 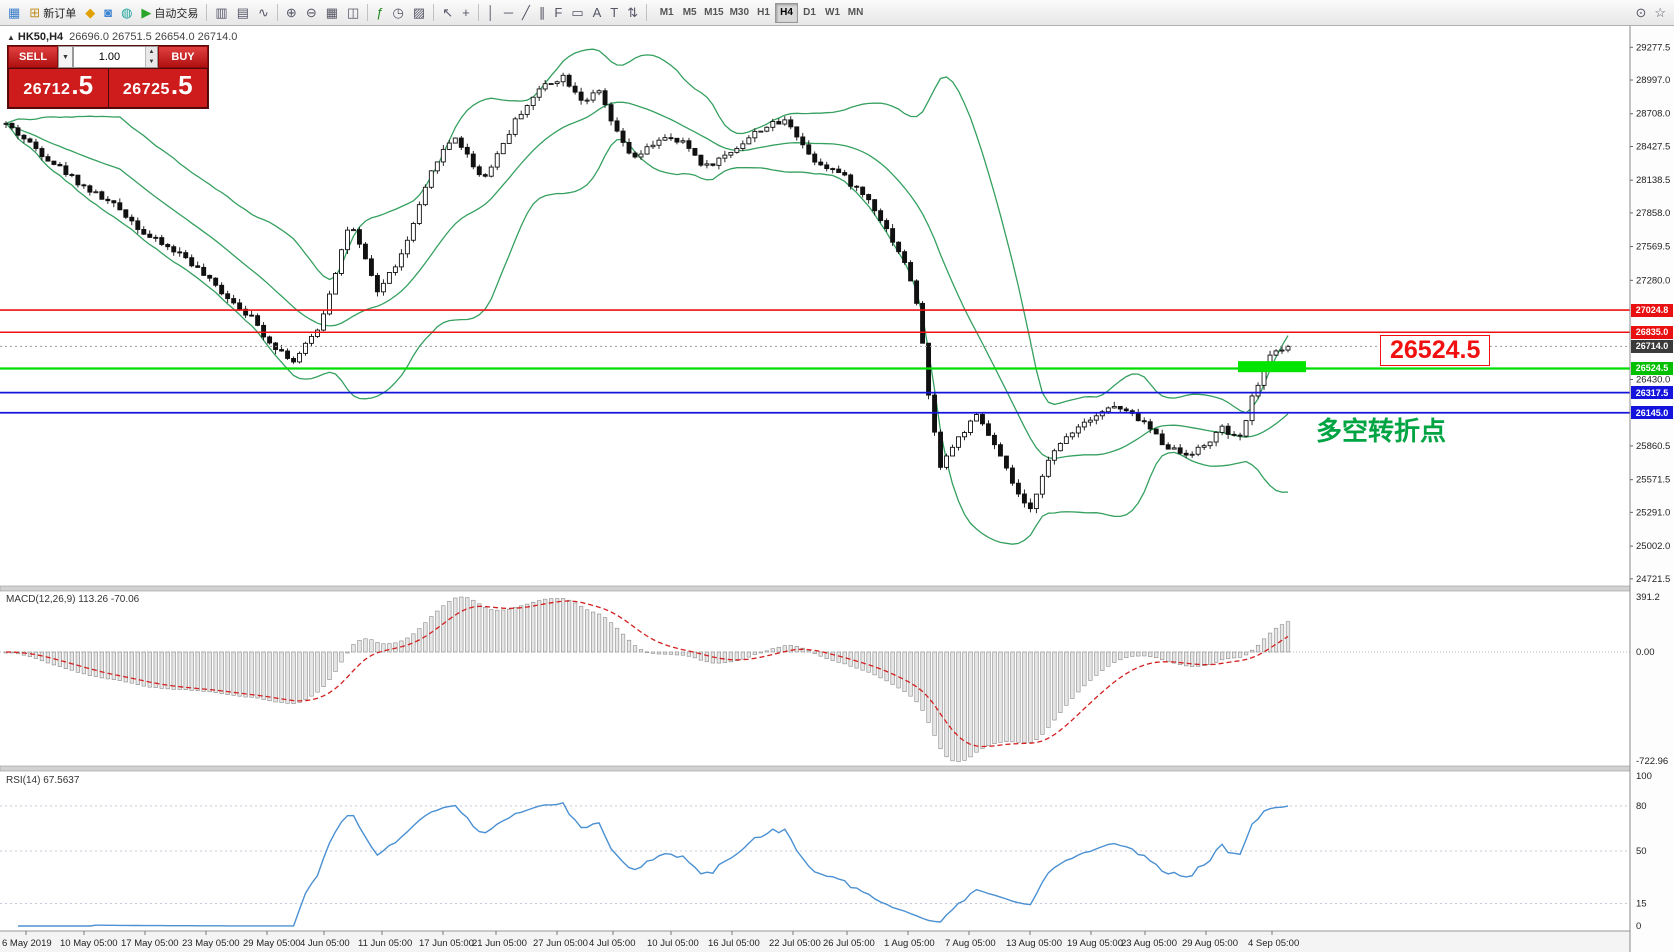 I want to click on arrows-button: ⇅, so click(x=632, y=13).